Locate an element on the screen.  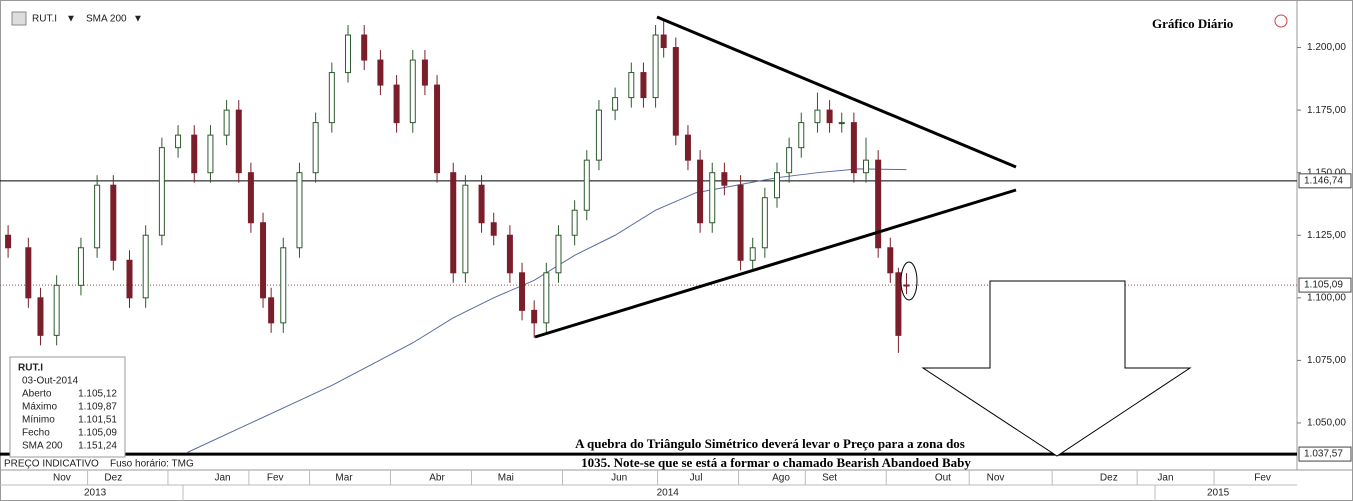
year-label: 2013 is located at coordinates (95, 493).